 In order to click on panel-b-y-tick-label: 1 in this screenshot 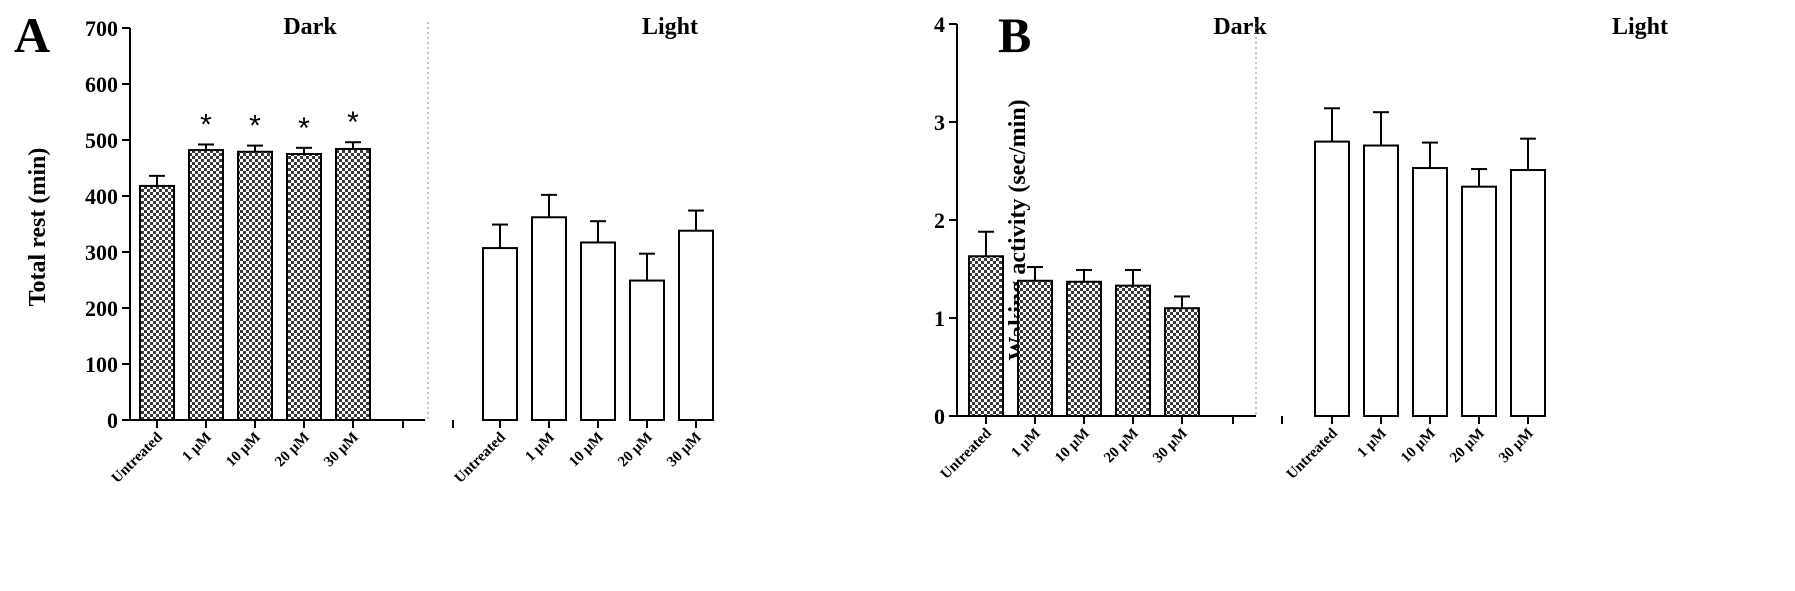, I will do `click(939, 318)`.